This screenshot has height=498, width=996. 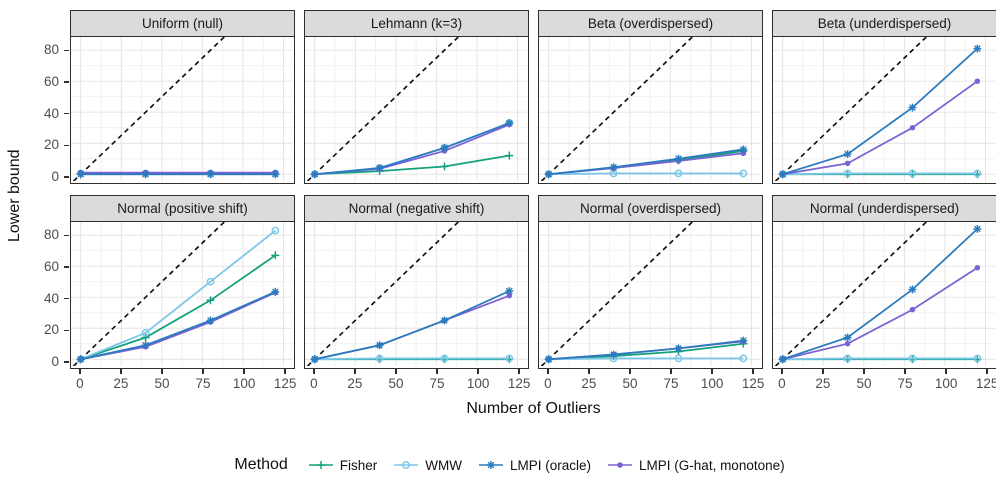 What do you see at coordinates (261, 464) in the screenshot?
I see `legend-title: Method` at bounding box center [261, 464].